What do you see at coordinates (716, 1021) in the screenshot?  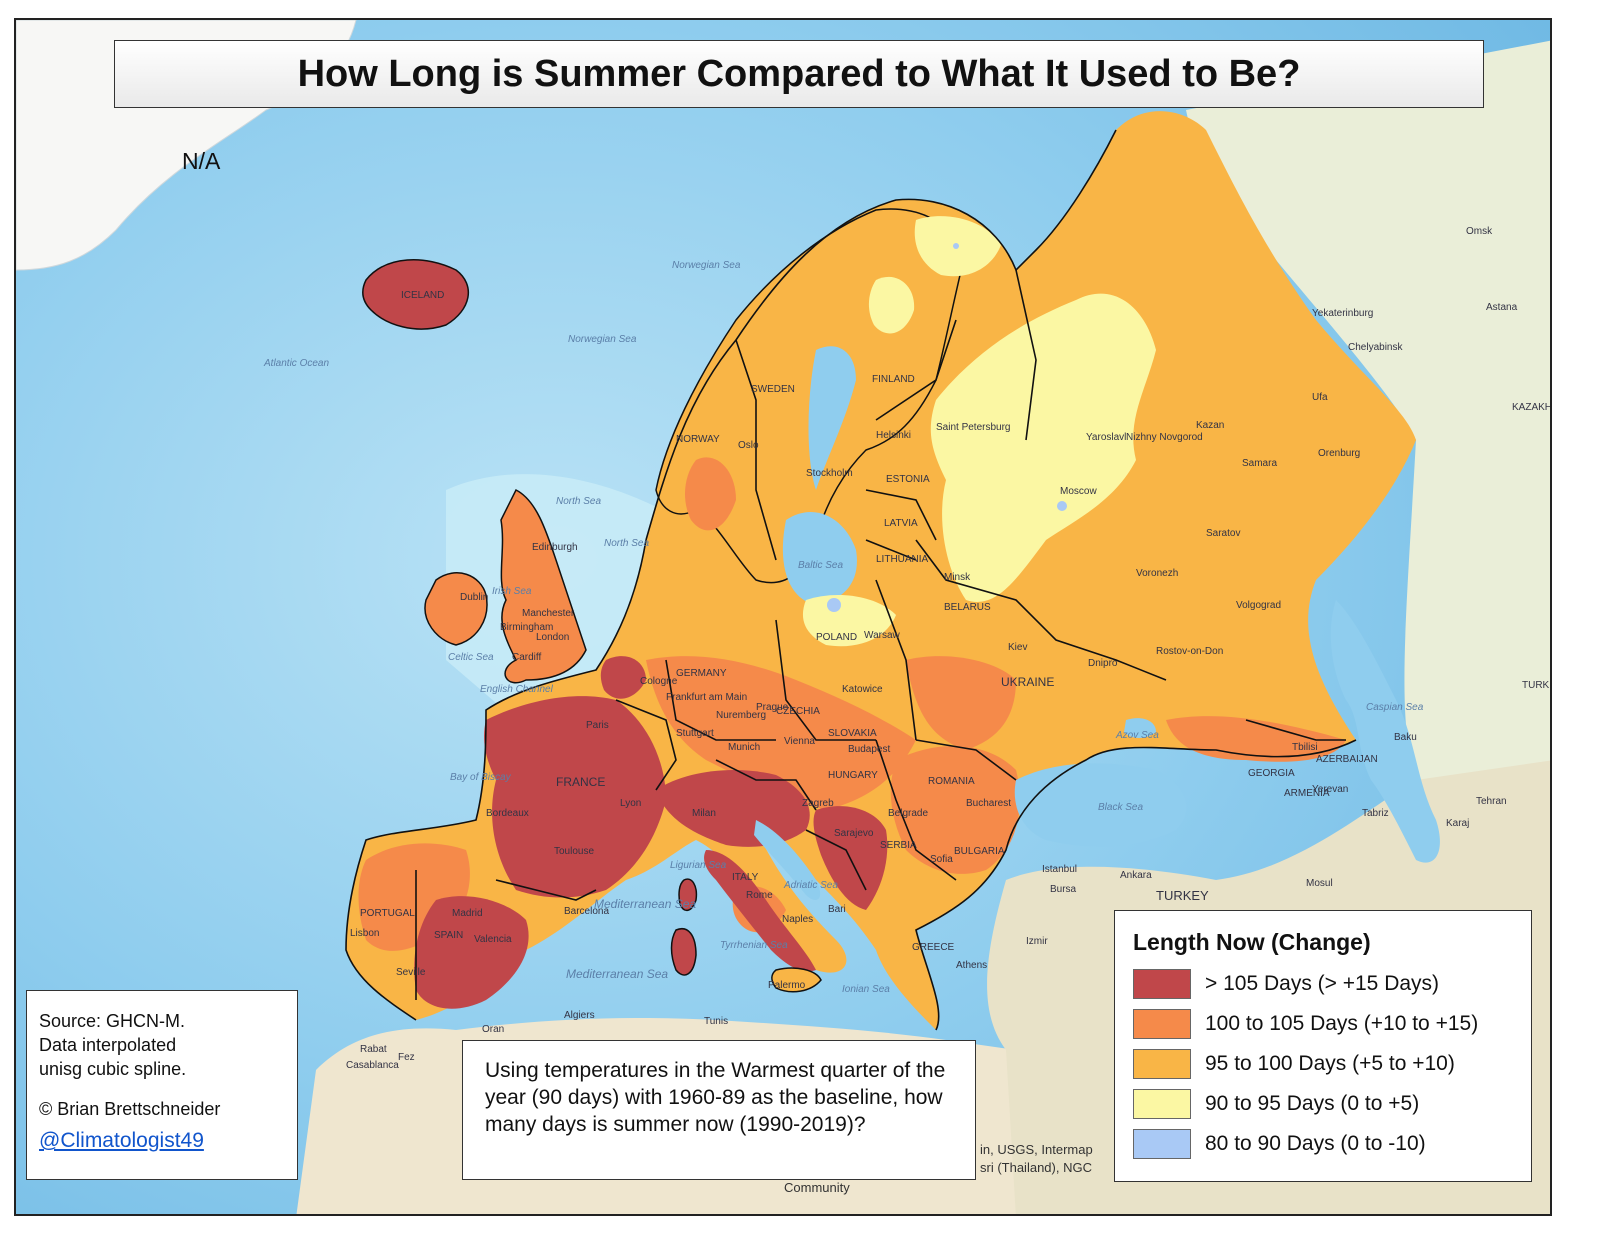 I see `label-city-tunis: Tunis` at bounding box center [716, 1021].